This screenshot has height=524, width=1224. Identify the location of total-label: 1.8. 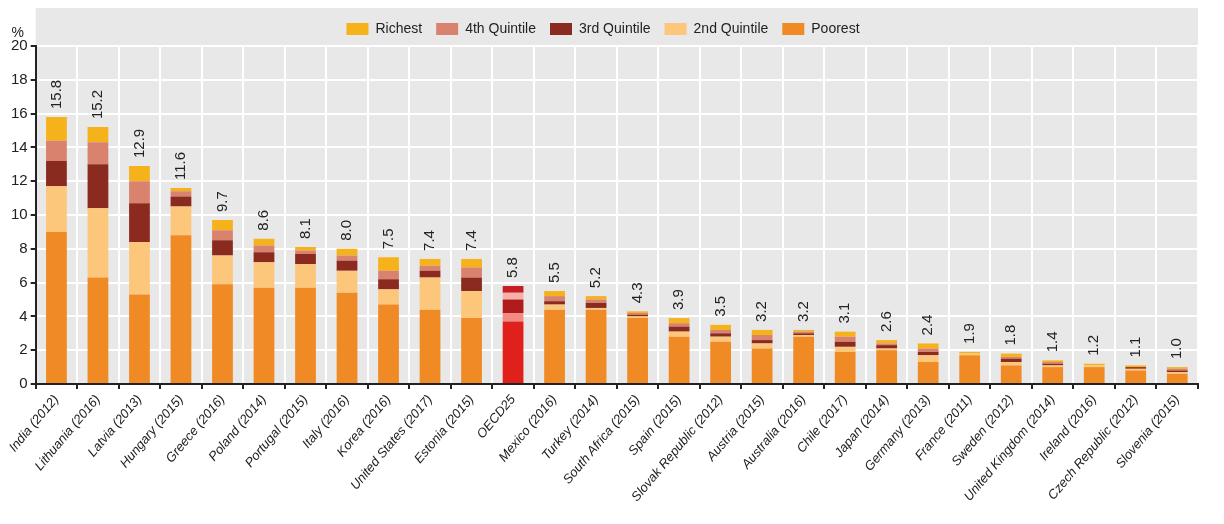
(1010, 335).